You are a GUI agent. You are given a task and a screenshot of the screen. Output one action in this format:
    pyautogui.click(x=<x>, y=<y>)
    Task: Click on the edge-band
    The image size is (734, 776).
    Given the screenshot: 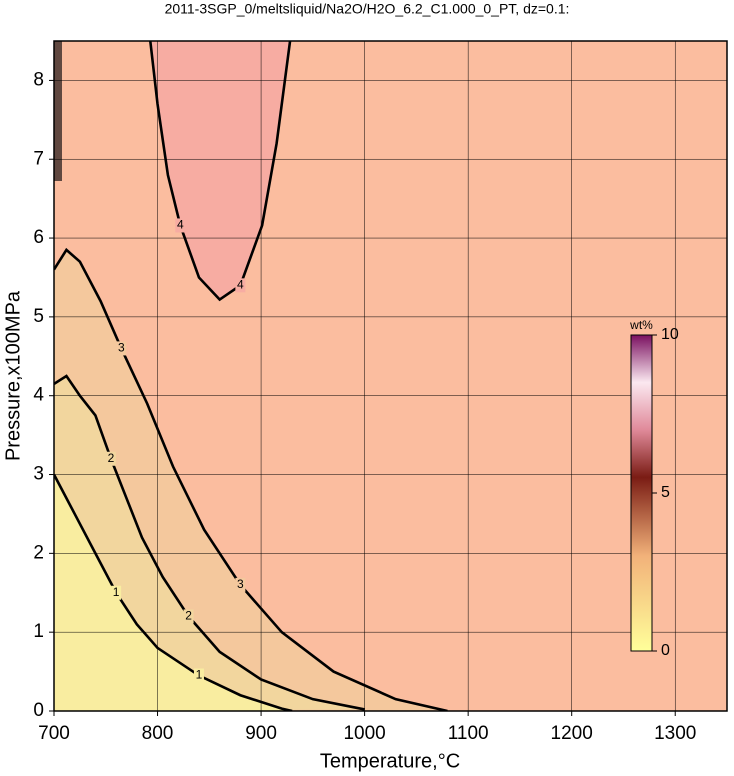 What is the action you would take?
    pyautogui.click(x=58, y=111)
    